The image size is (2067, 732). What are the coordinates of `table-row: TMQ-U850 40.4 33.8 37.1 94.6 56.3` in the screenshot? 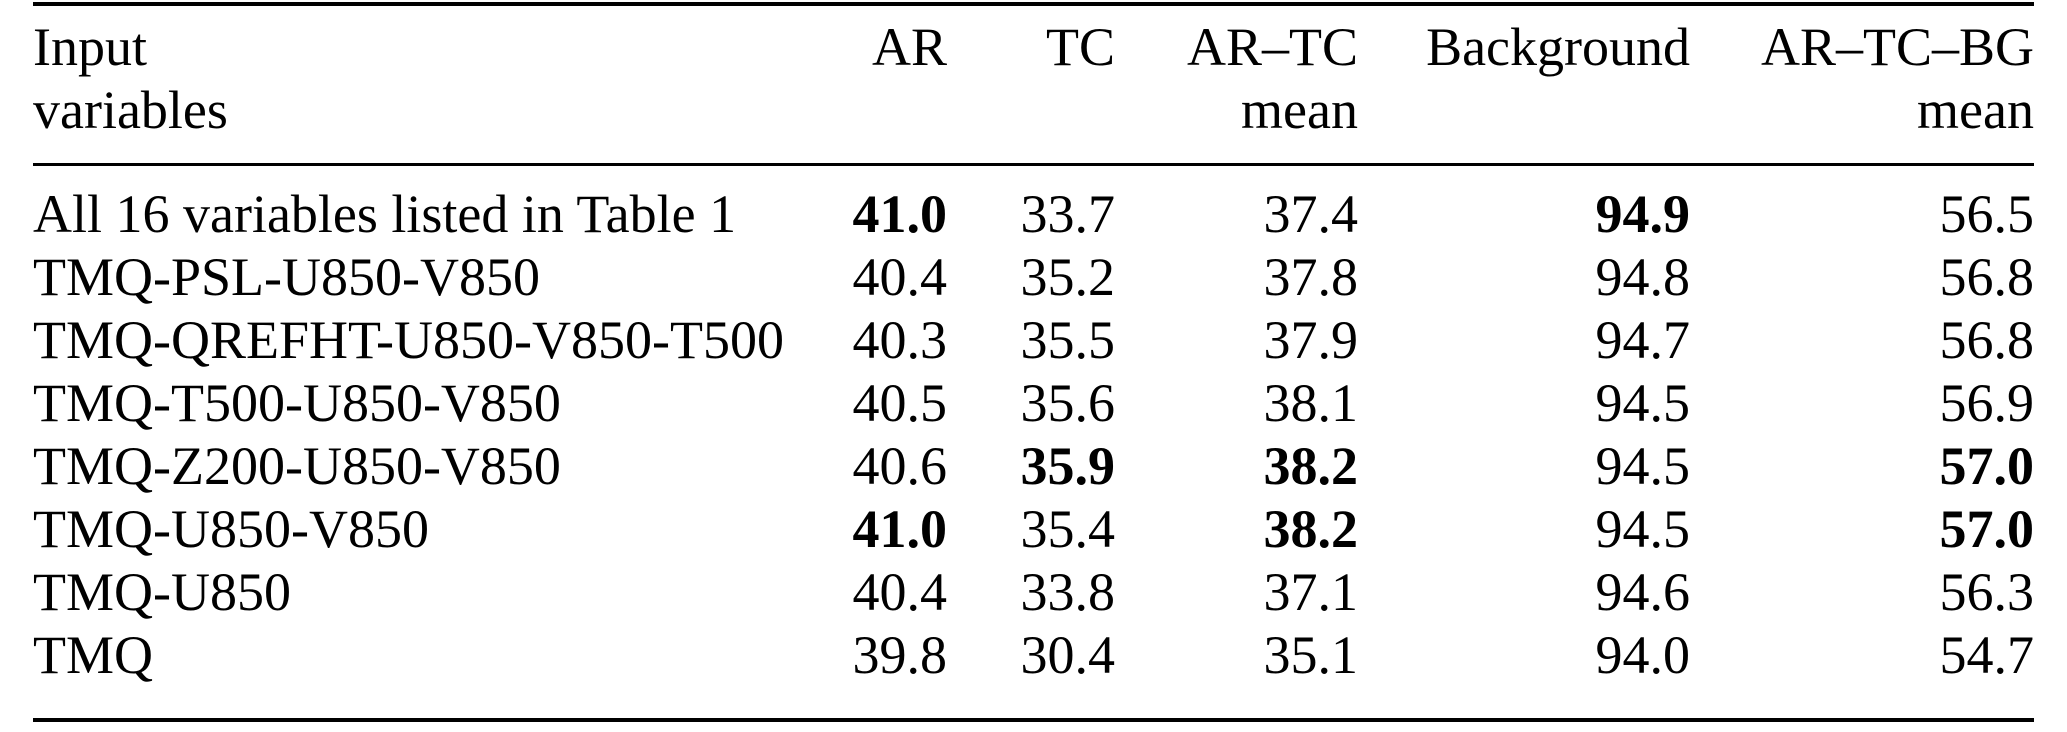 It's located at (1033, 592).